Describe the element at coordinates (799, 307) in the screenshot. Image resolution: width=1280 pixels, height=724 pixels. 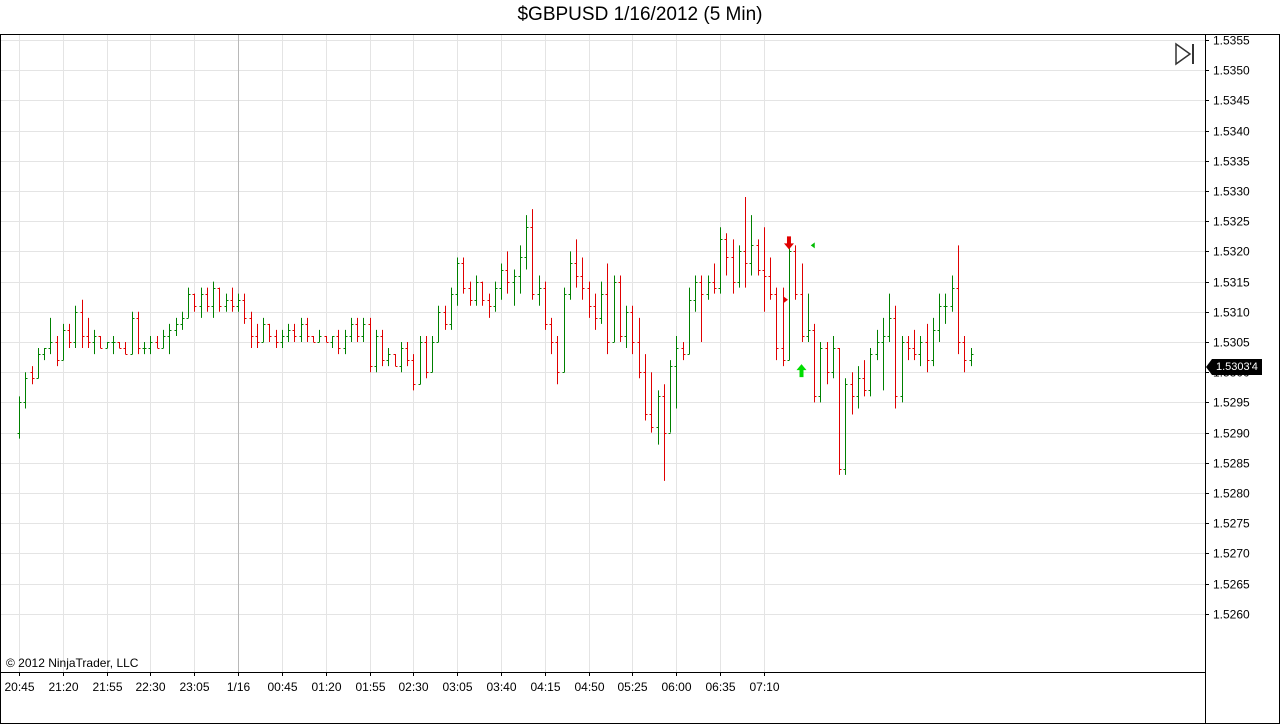
I see `signals-layer` at that location.